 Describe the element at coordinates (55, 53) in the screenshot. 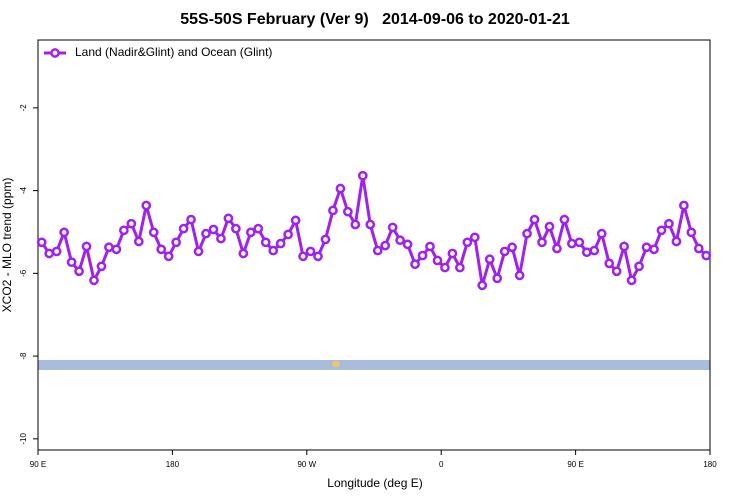

I see `legend-marker` at that location.